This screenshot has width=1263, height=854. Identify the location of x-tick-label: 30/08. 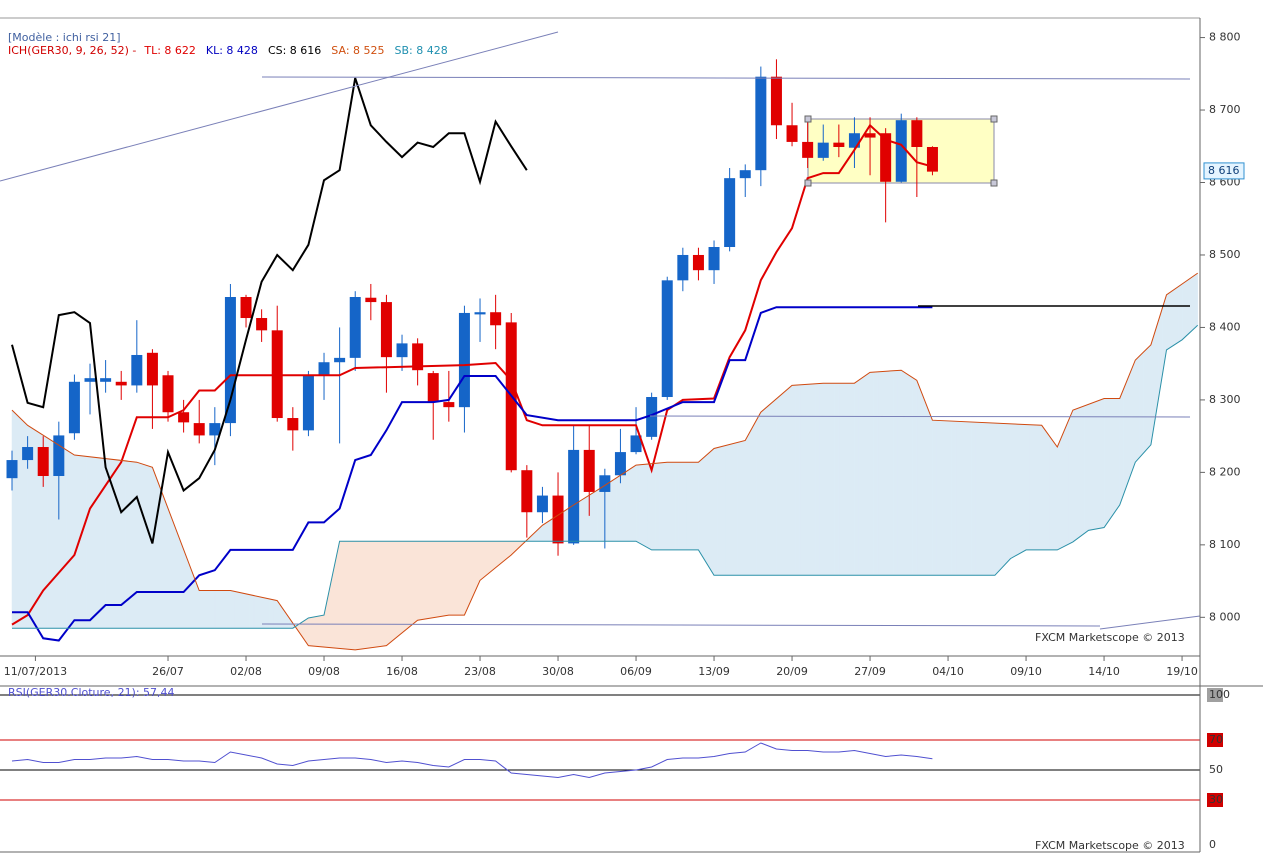
(558, 671).